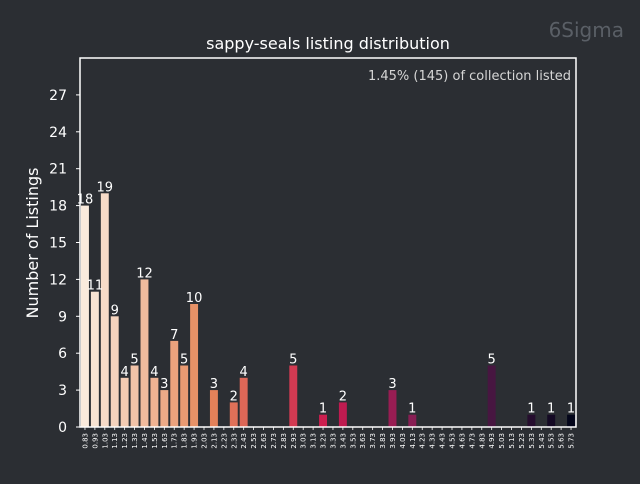 The width and height of the screenshot is (640, 484). Describe the element at coordinates (174, 335) in the screenshot. I see `bar-label-1.73: 7` at that location.